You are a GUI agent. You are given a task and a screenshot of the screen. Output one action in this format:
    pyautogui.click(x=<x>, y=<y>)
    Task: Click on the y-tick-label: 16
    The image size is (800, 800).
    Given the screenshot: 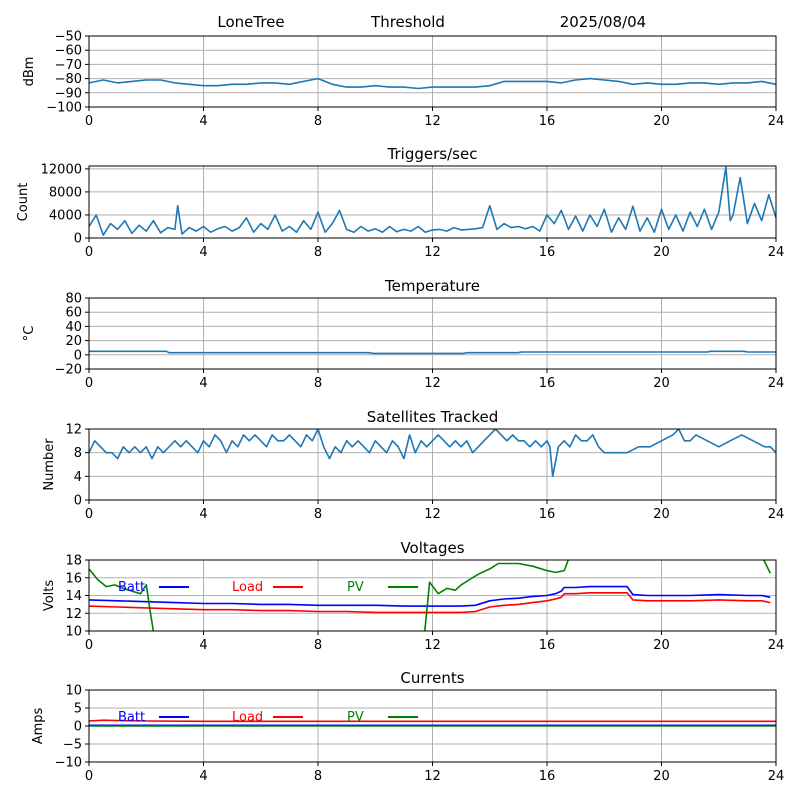 What is the action you would take?
    pyautogui.click(x=73, y=578)
    